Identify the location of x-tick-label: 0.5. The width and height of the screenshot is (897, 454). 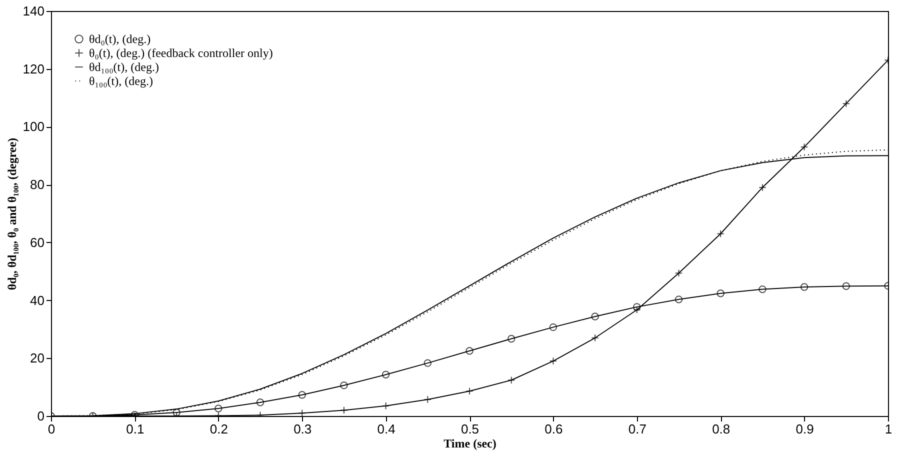
(470, 429).